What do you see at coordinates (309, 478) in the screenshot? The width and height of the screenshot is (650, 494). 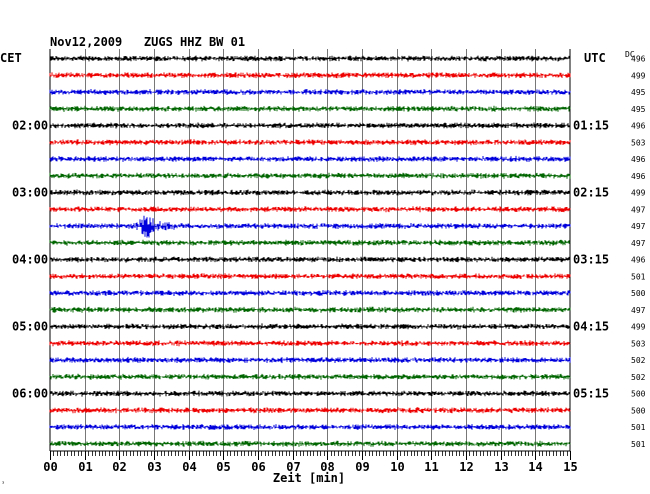 I see `x-axis-label: Zeit [min]` at bounding box center [309, 478].